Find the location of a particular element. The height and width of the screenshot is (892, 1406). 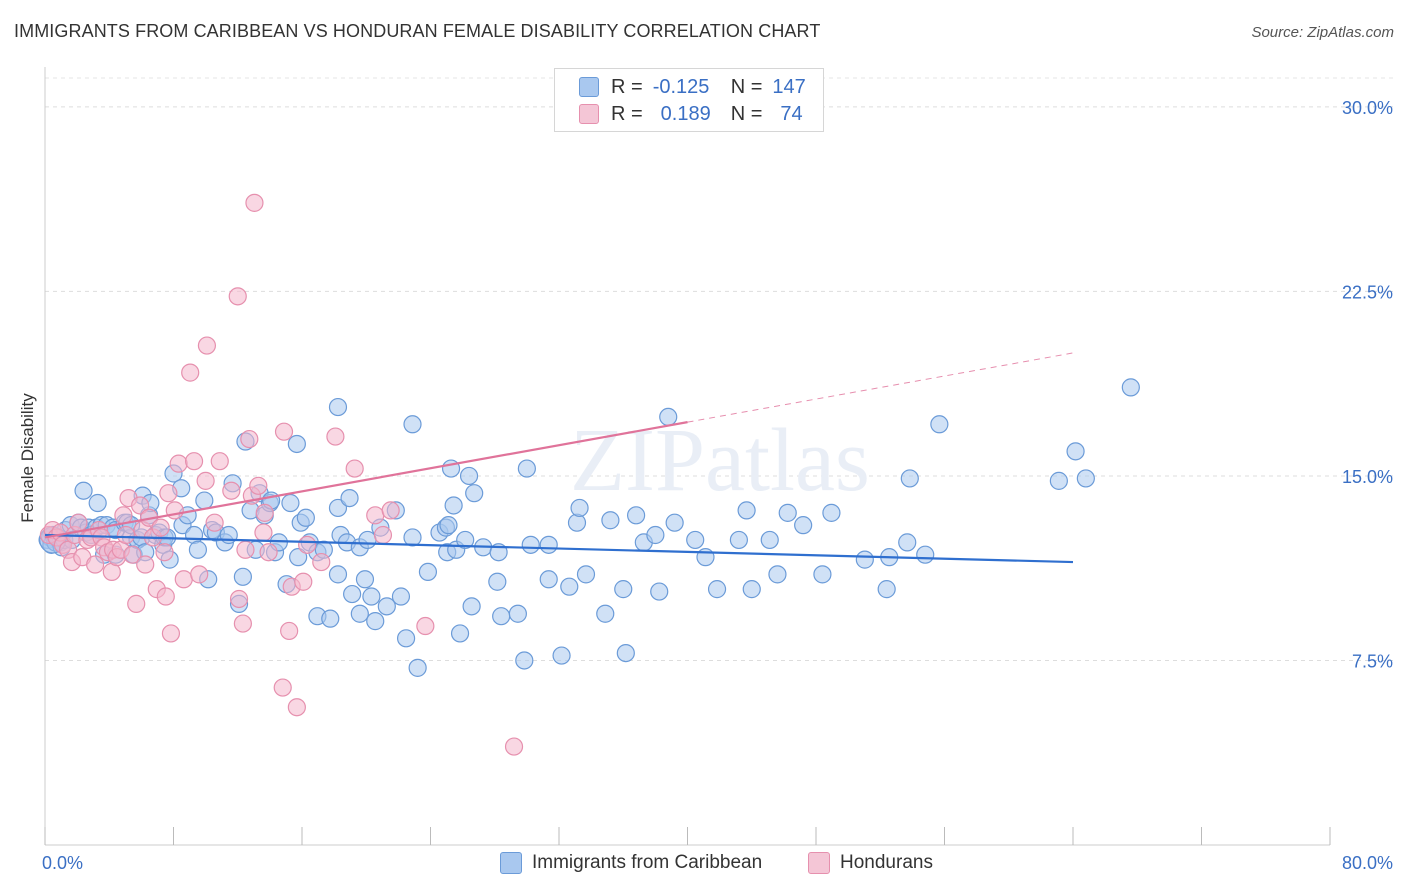

y-tick-label-3: 30.0% is located at coordinates (1367, 108).